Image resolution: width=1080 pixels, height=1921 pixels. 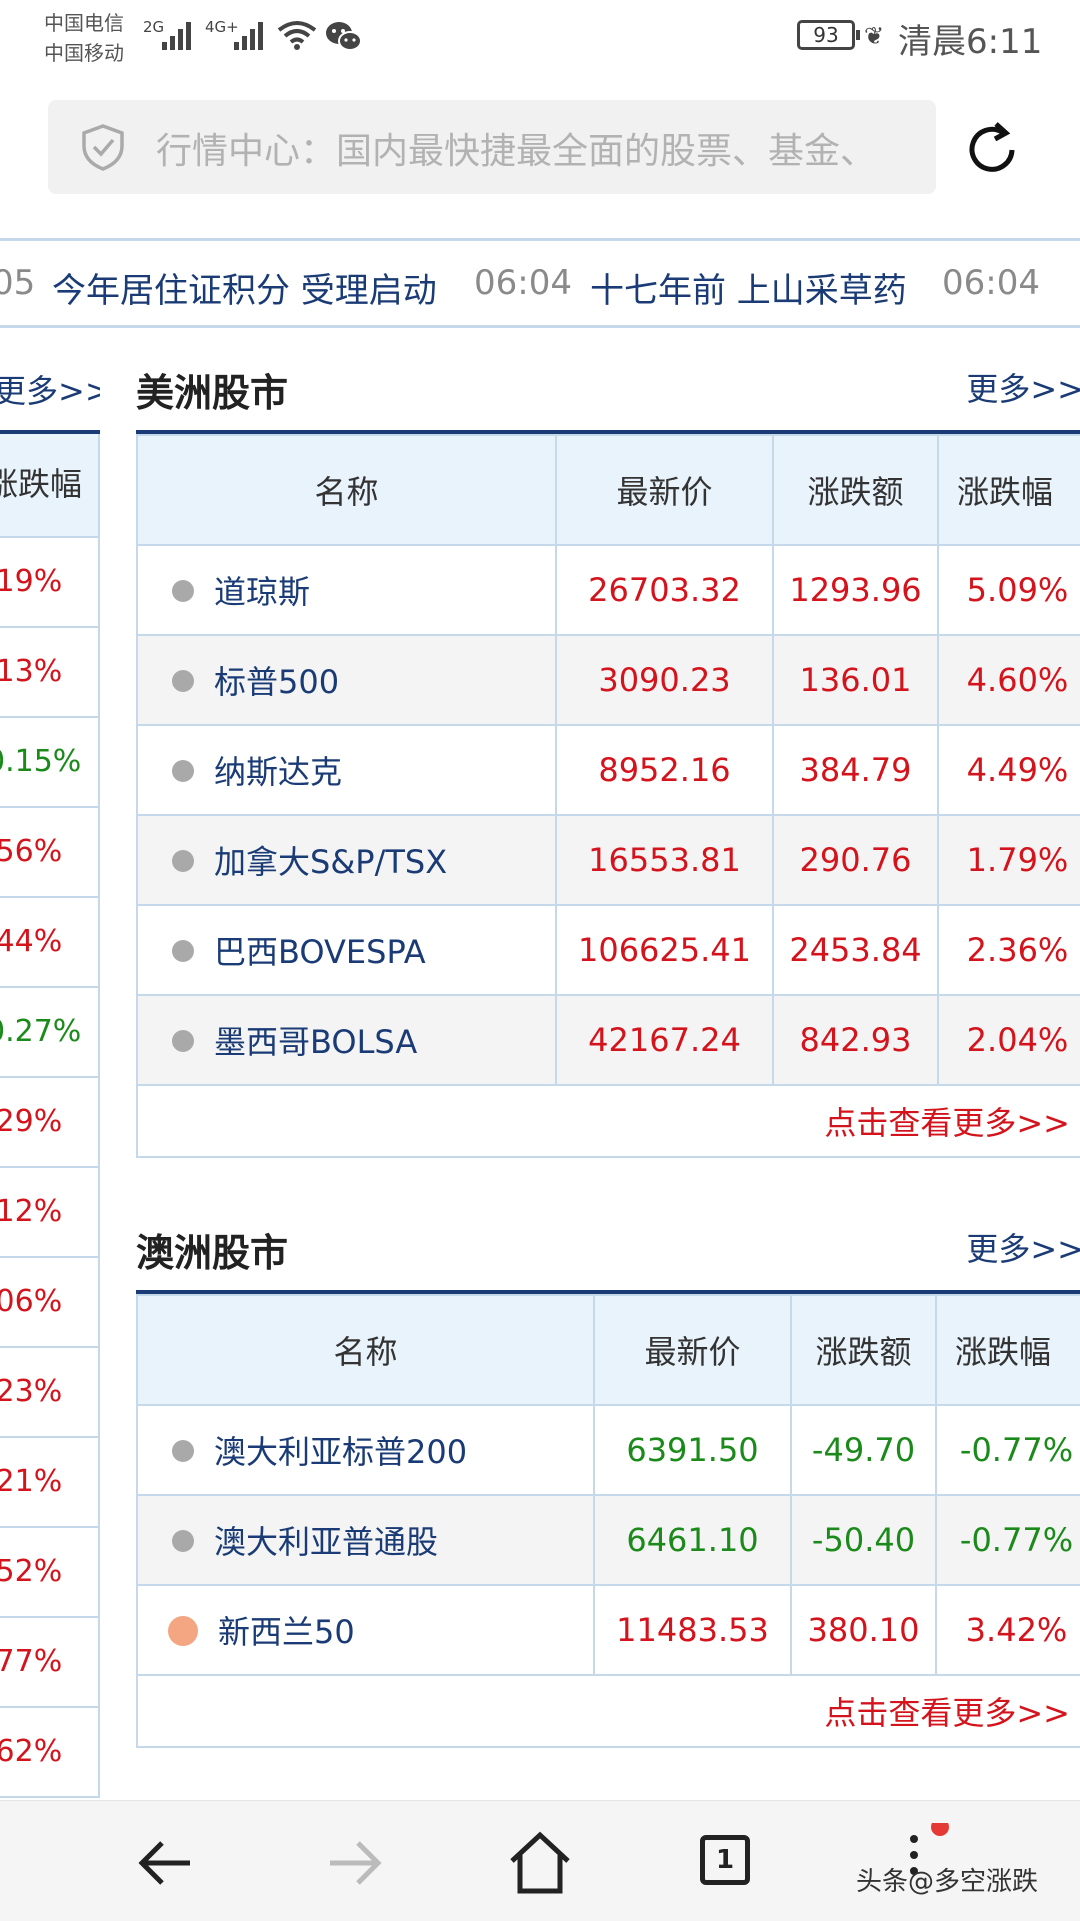 What do you see at coordinates (1023, 1249) in the screenshot?
I see `oceania-more-link: 更多>>` at bounding box center [1023, 1249].